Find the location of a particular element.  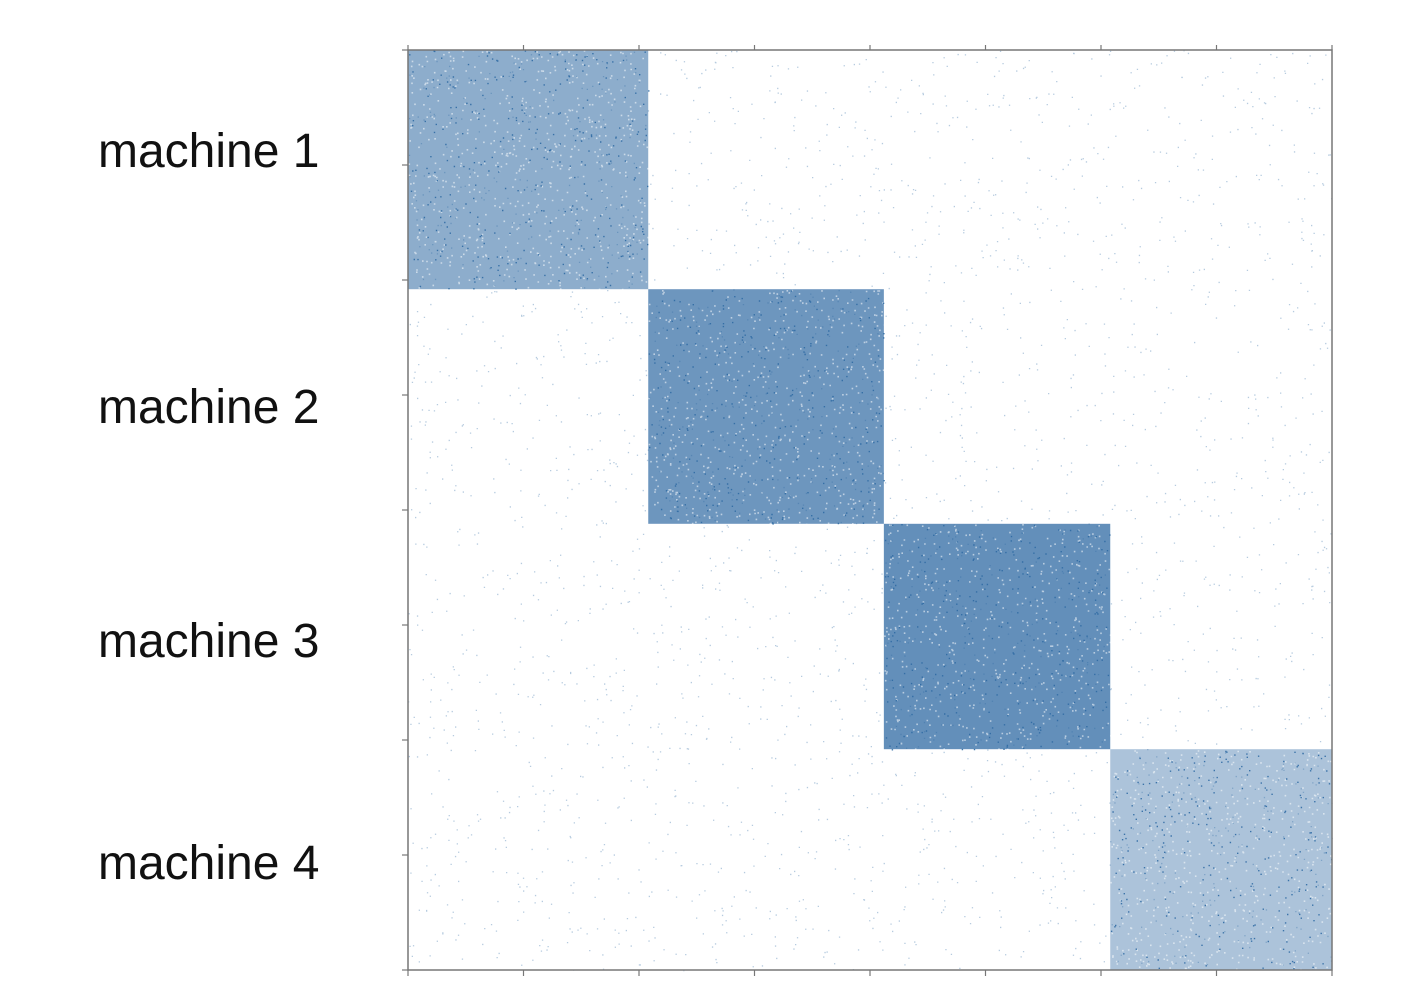

row-label-machine-1: machine 1 is located at coordinates (209, 151).